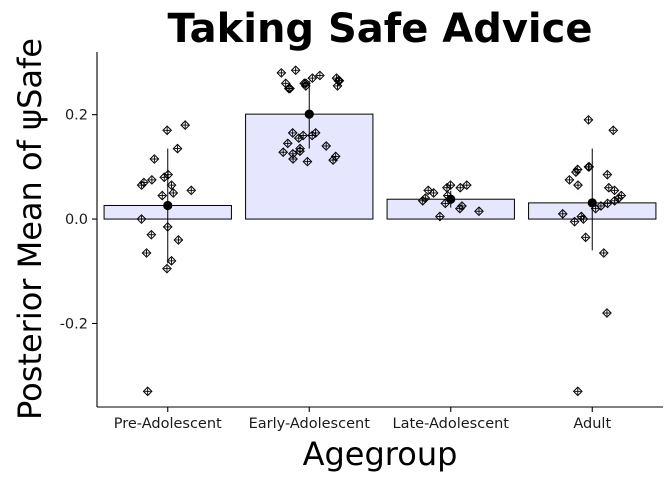  What do you see at coordinates (592, 424) in the screenshot?
I see `x-tick-label: Adult` at bounding box center [592, 424].